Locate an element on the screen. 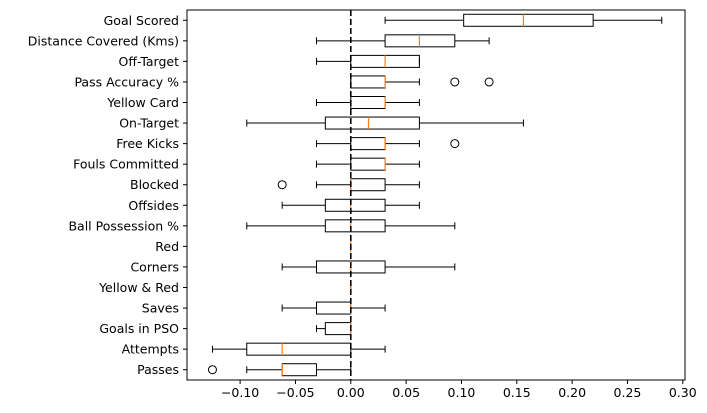 Image resolution: width=707 pixels, height=413 pixels. ytick-label: Corners is located at coordinates (154, 266).